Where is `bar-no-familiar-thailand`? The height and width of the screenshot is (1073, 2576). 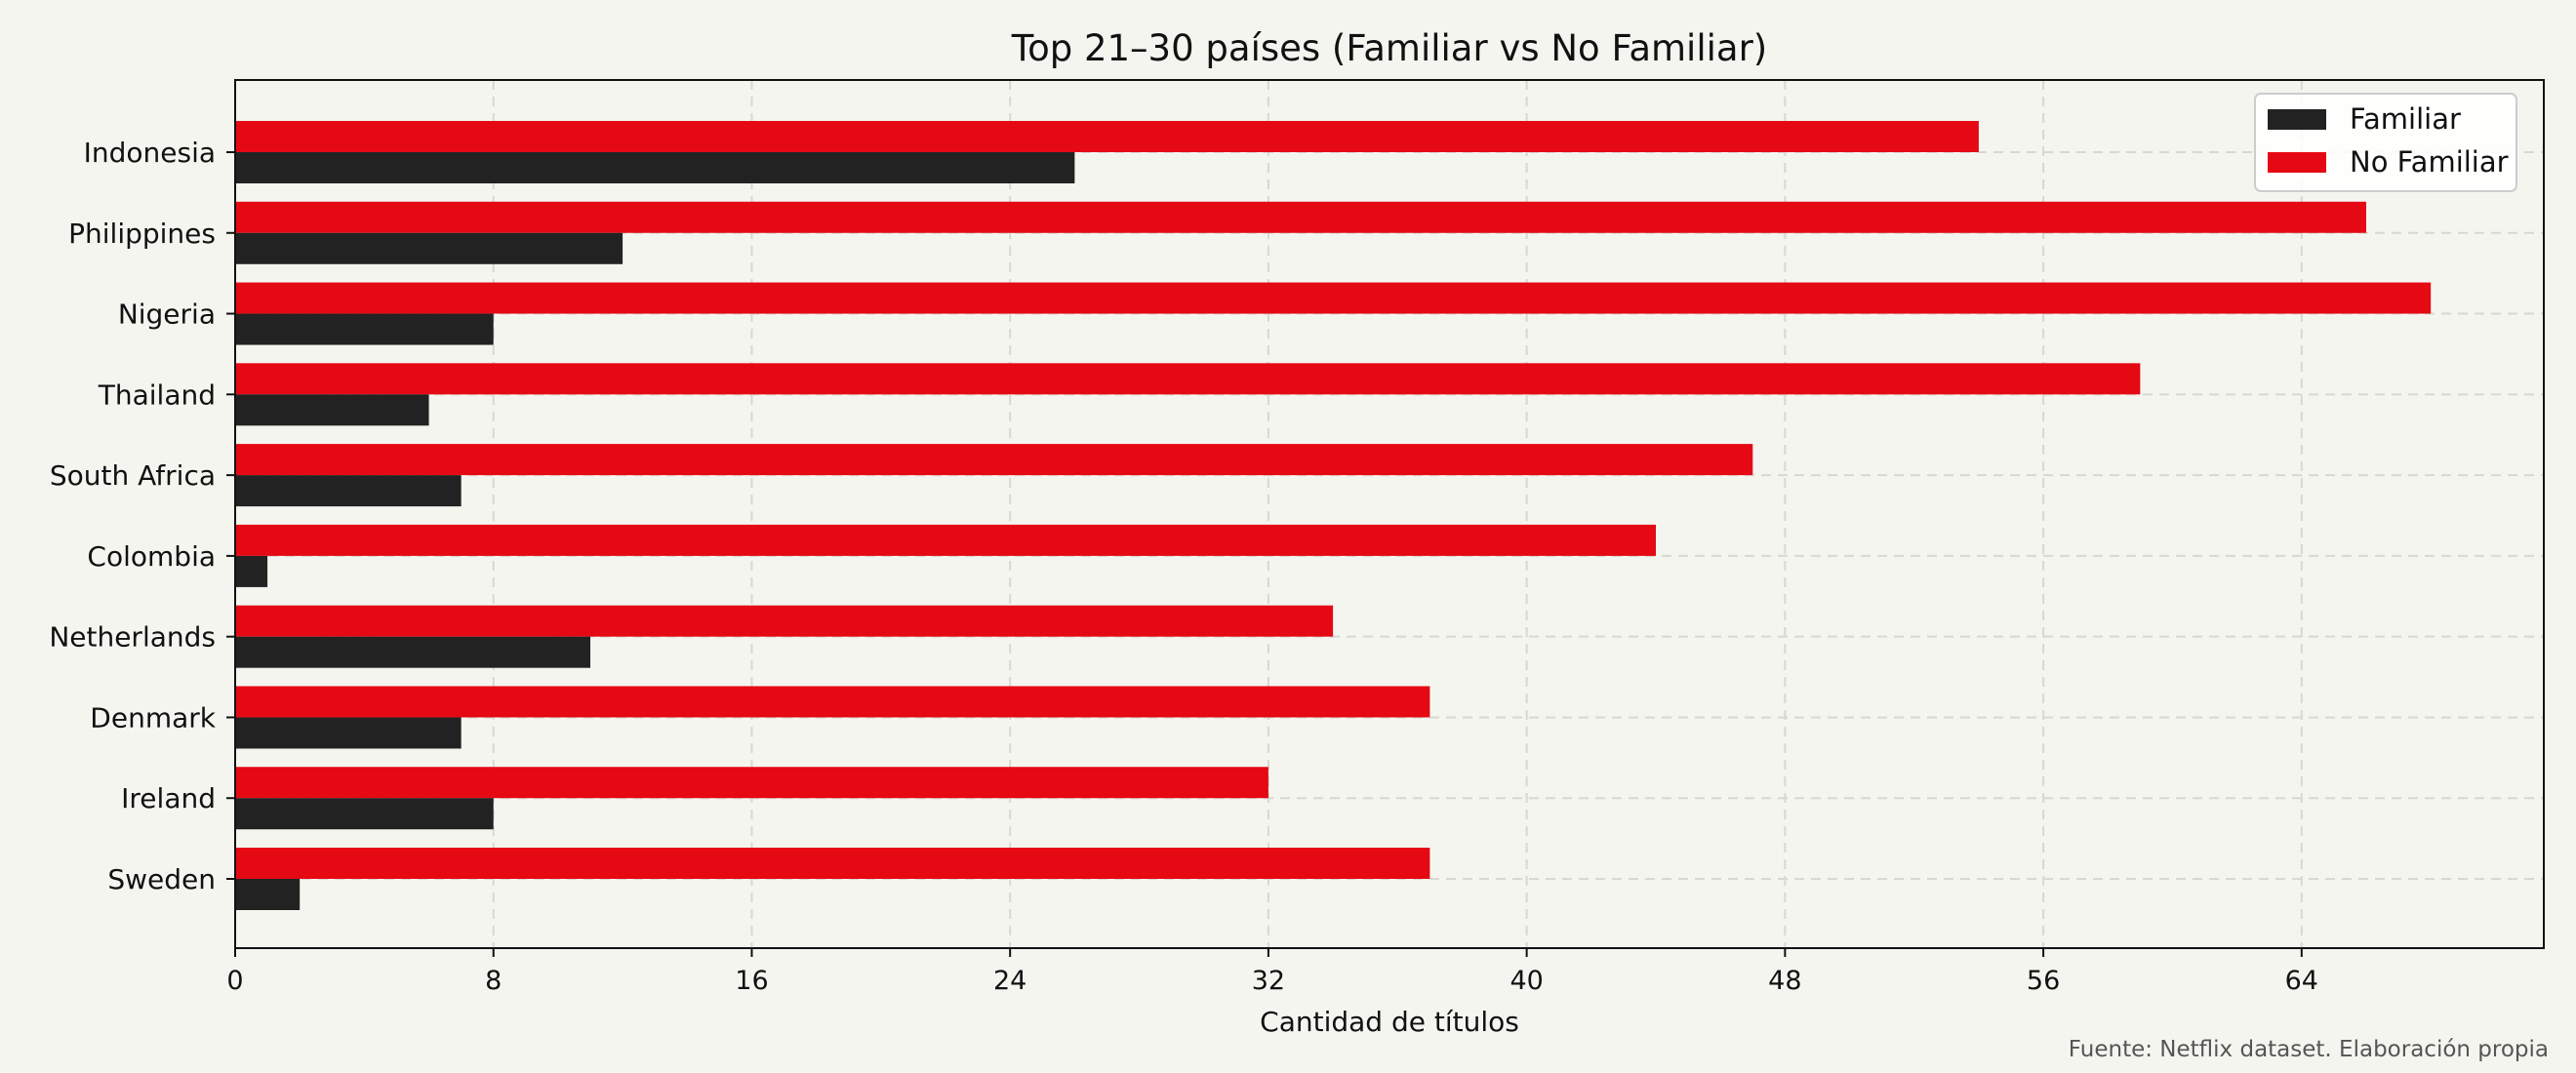
bar-no-familiar-thailand is located at coordinates (1188, 379).